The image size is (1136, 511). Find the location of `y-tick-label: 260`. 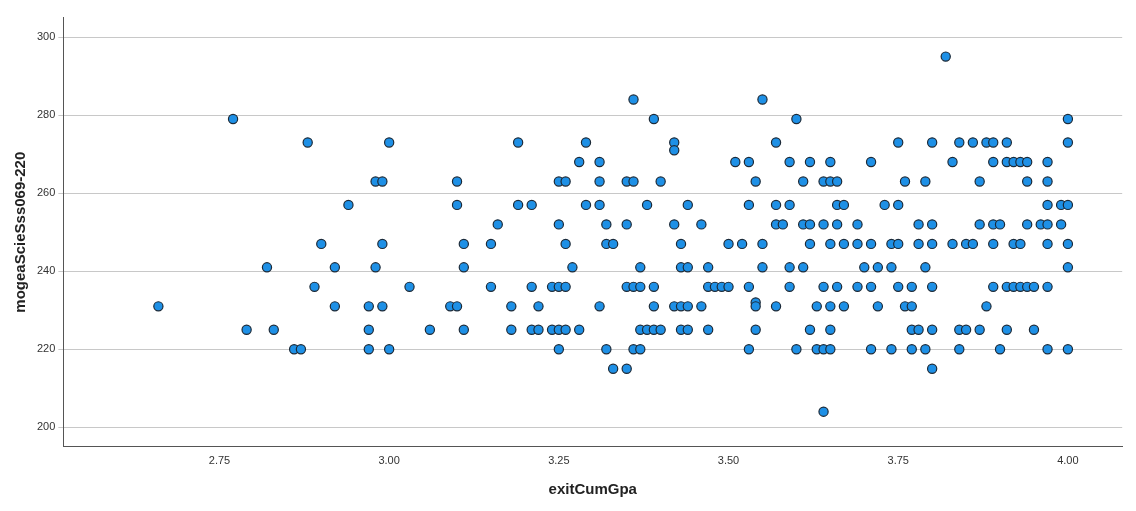

y-tick-label: 260 is located at coordinates (46, 192).